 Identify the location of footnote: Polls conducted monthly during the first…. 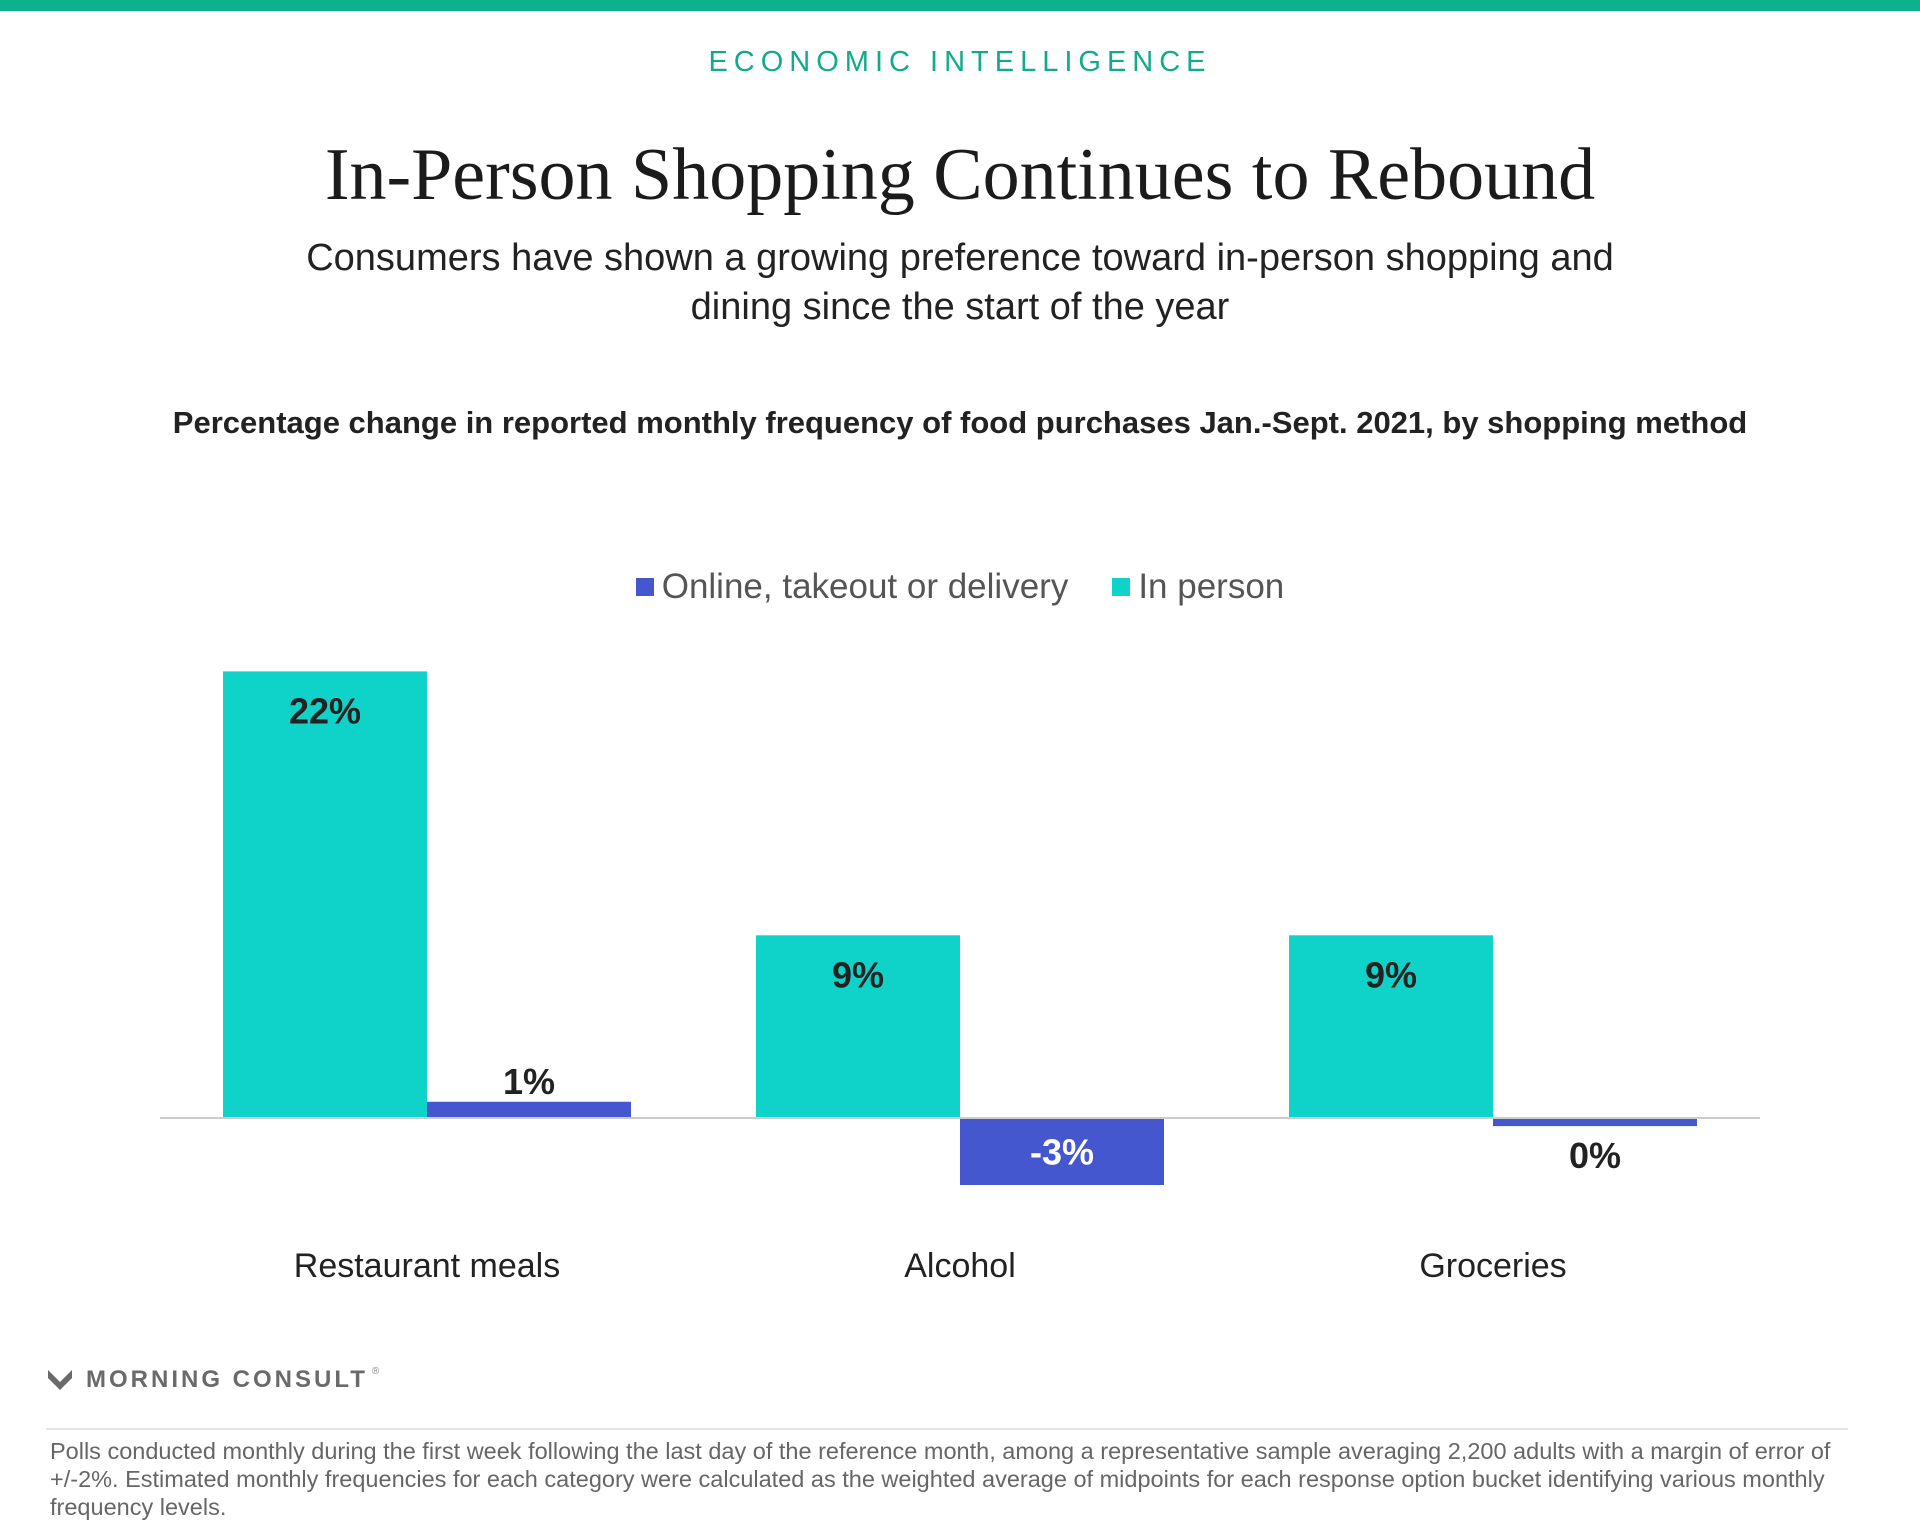
(940, 1479).